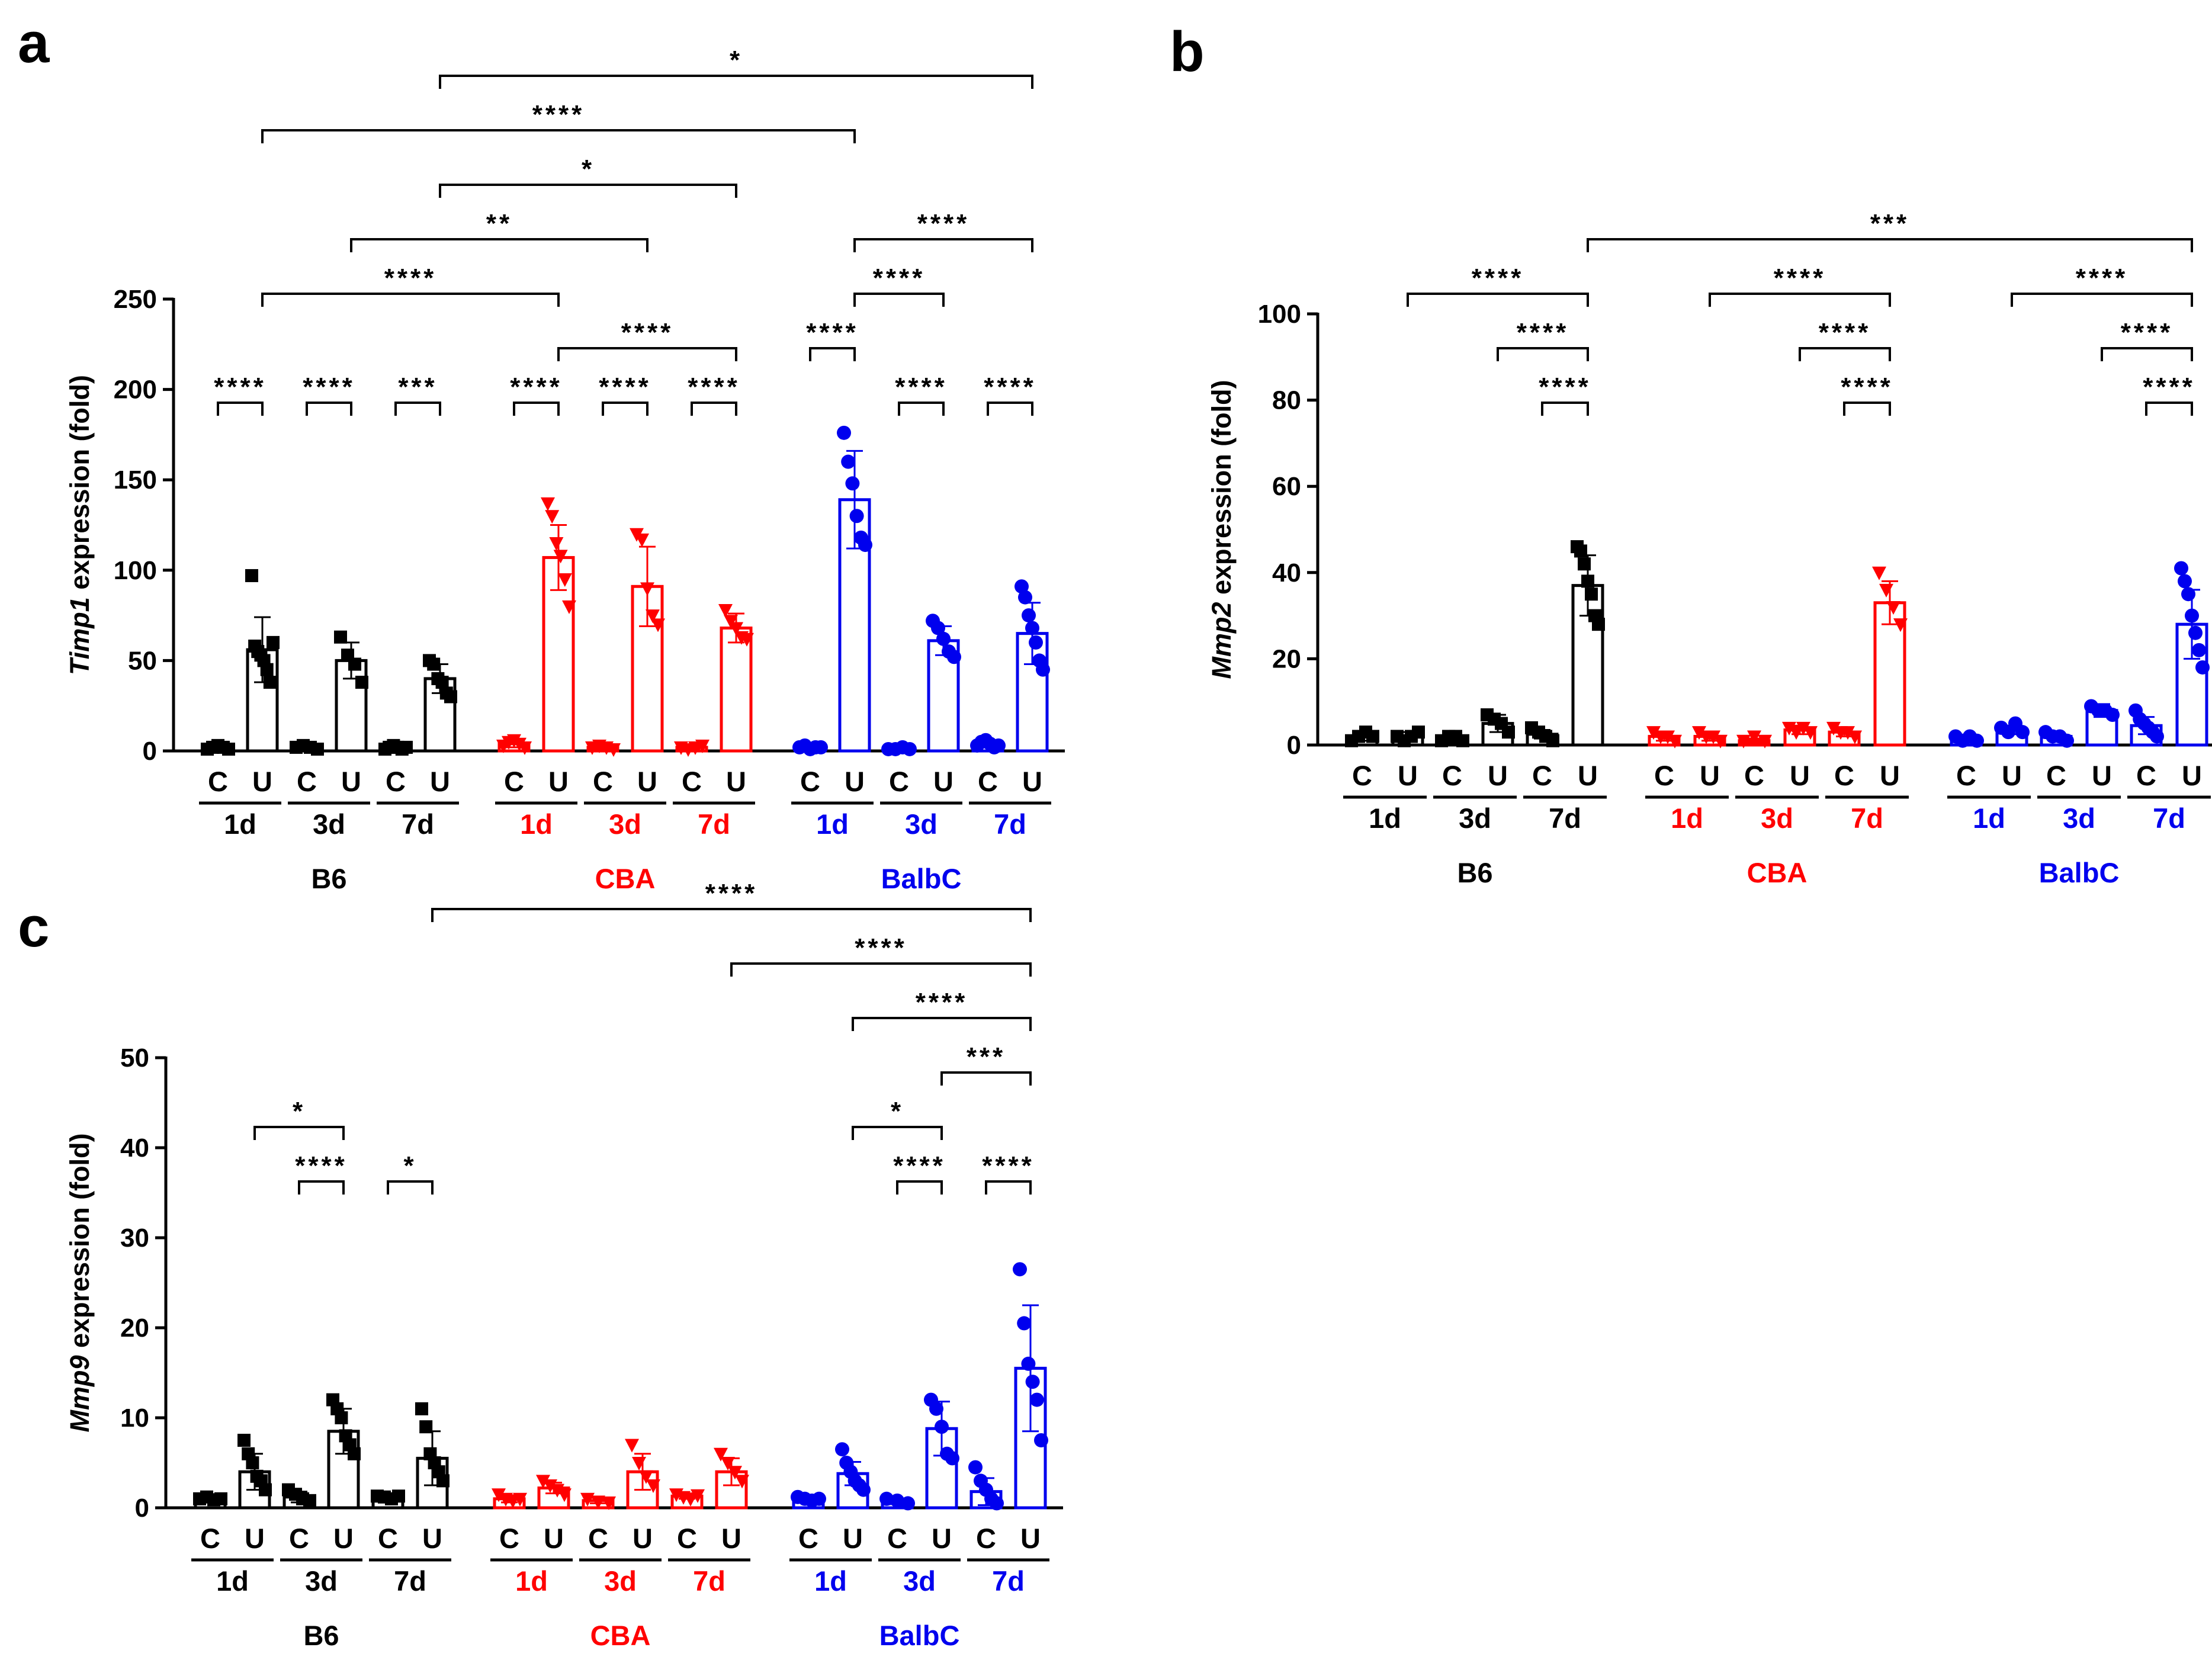 Image resolution: width=2212 pixels, height=1660 pixels. Describe the element at coordinates (135, 480) in the screenshot. I see `y-tick-label: 150` at that location.